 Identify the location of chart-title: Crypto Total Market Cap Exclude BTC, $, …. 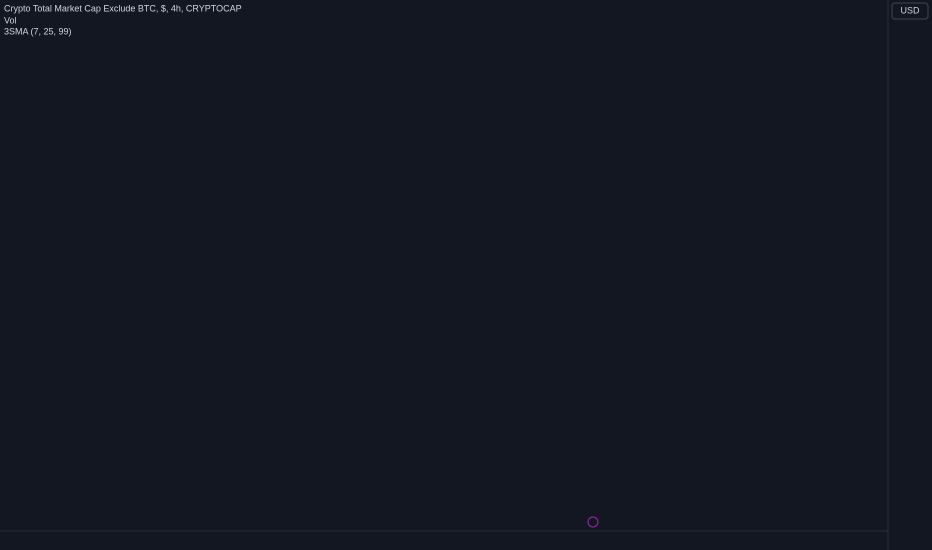
(123, 8).